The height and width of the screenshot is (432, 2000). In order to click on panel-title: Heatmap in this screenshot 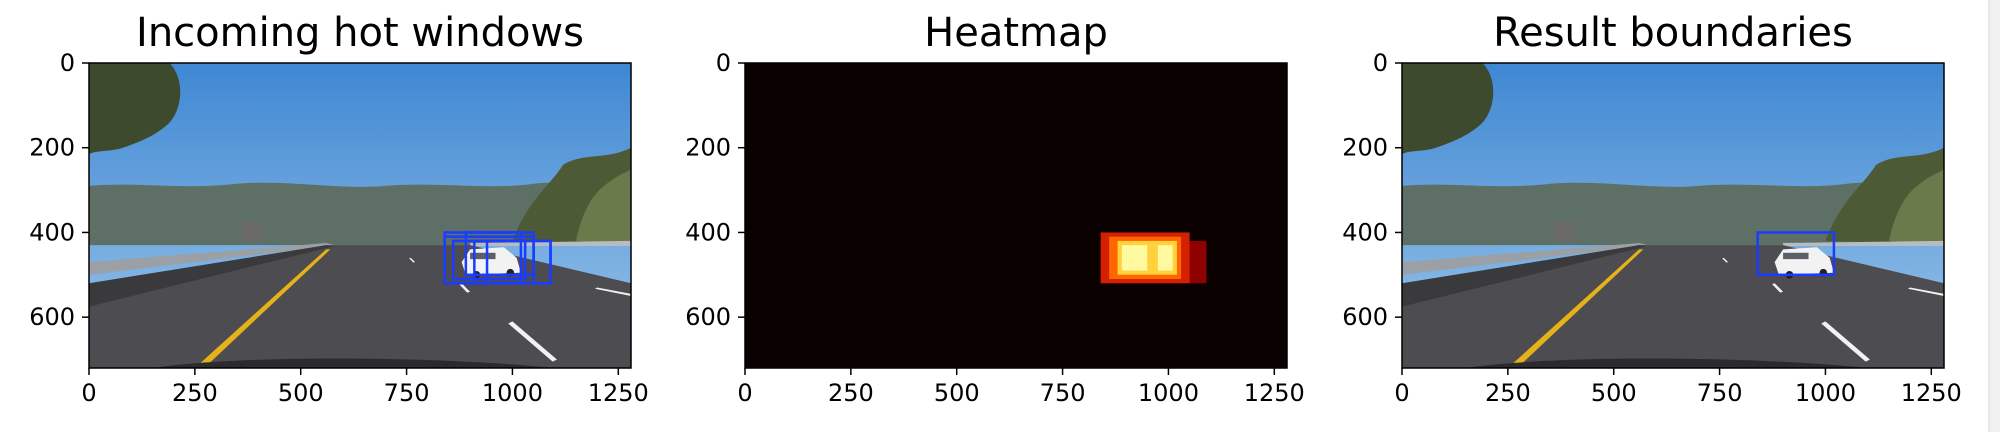, I will do `click(1016, 33)`.